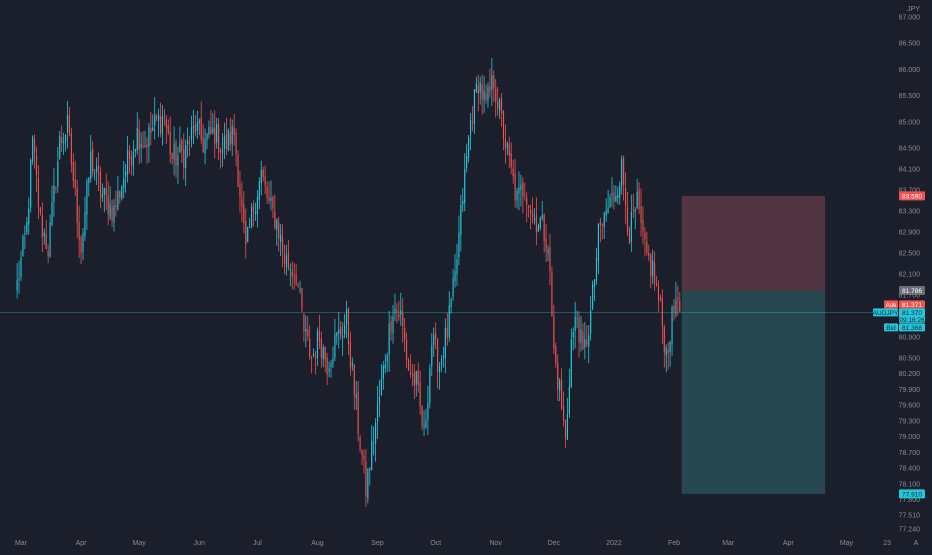 This screenshot has width=932, height=555. Describe the element at coordinates (912, 291) in the screenshot. I see `entry-price-label-text: 81.786` at that location.